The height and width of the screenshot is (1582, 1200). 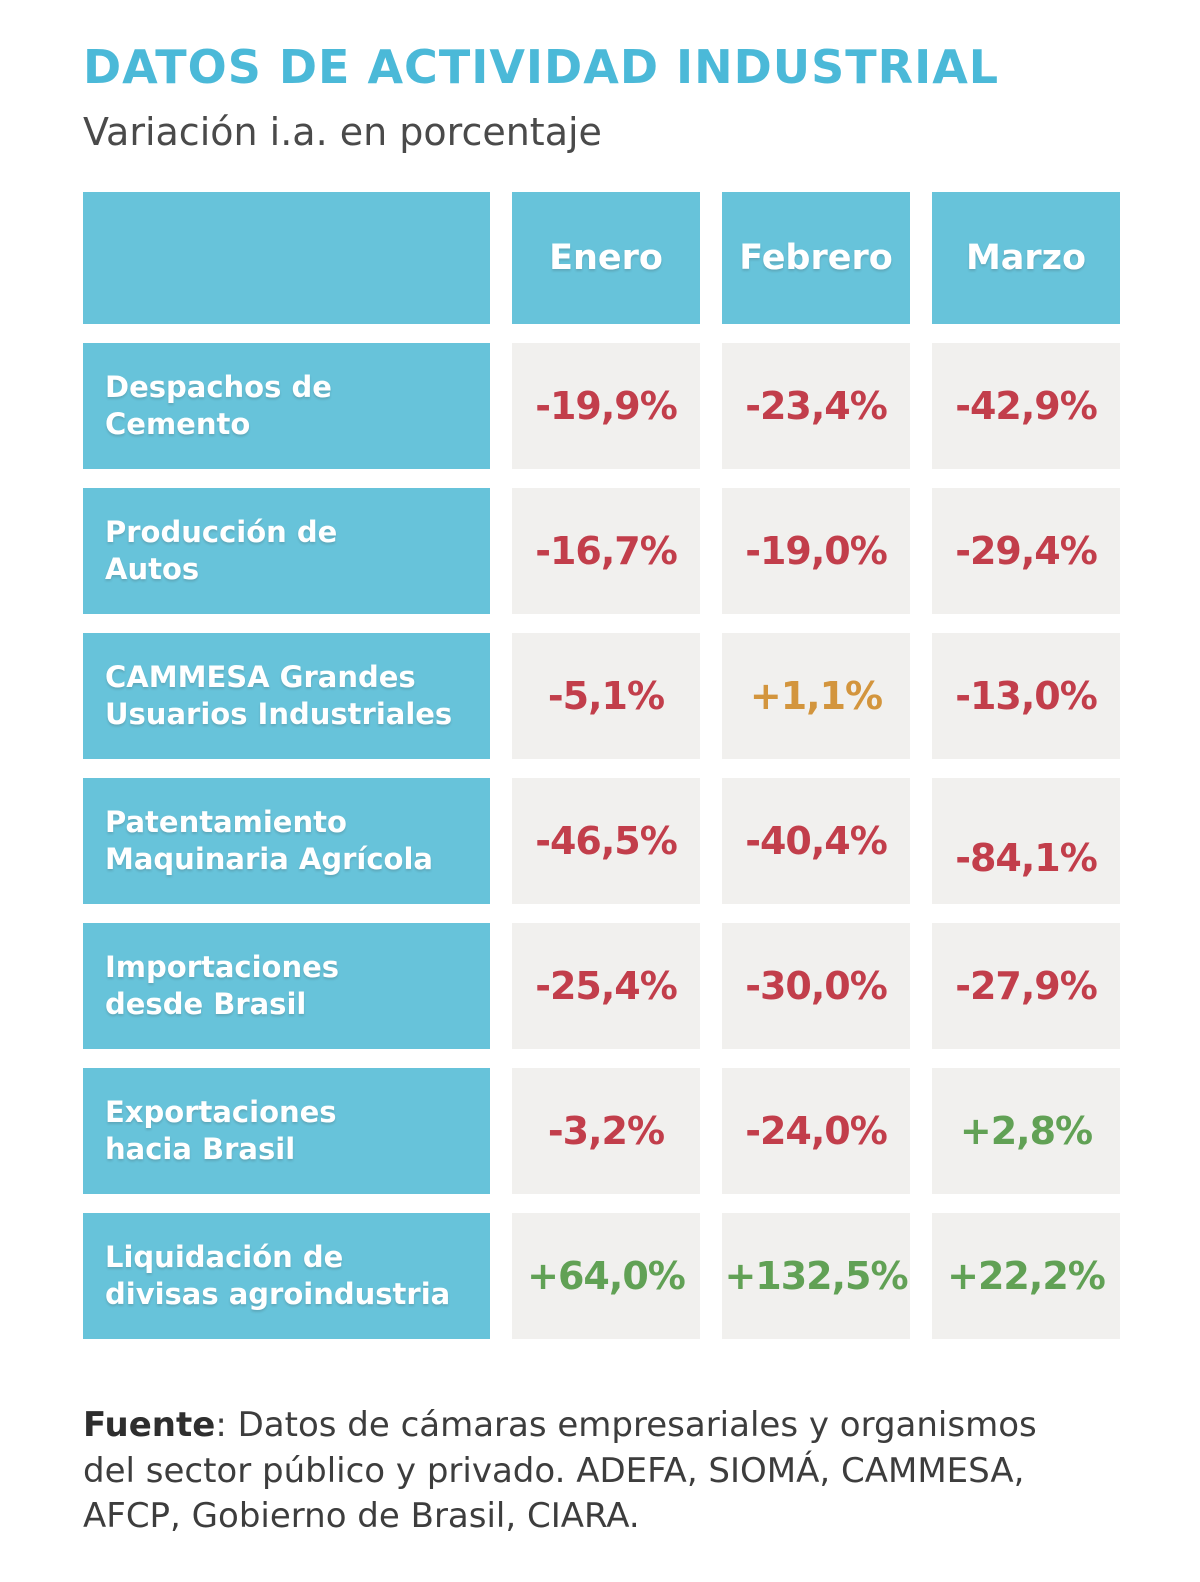 What do you see at coordinates (816, 551) in the screenshot?
I see `value-produccion-autos-febrero: -19,0%` at bounding box center [816, 551].